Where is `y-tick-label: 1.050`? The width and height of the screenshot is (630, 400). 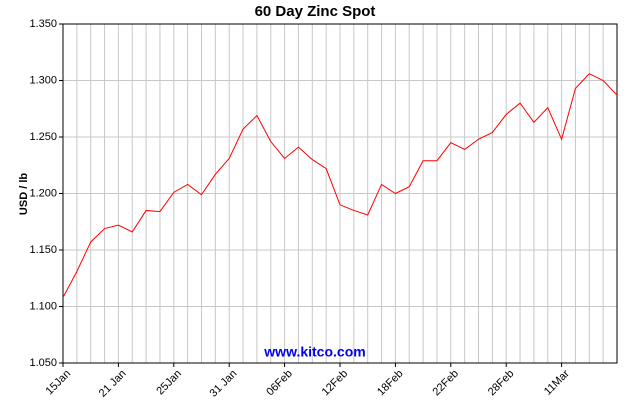
y-tick-label: 1.050 is located at coordinates (43, 363).